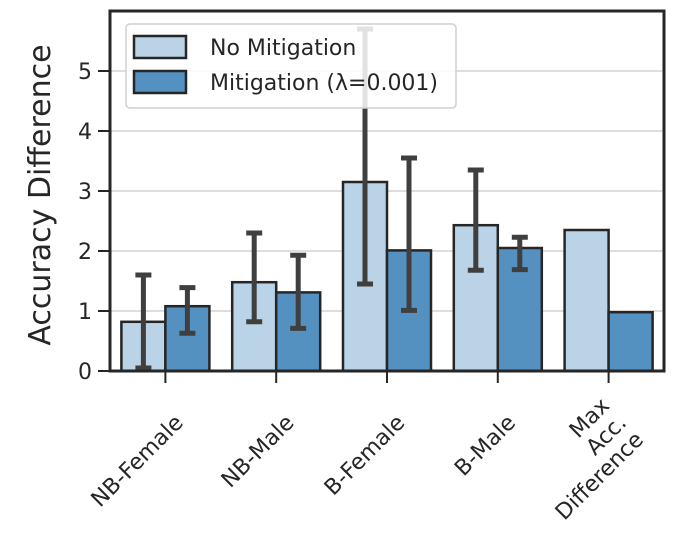 This screenshot has width=680, height=548. Describe the element at coordinates (85, 72) in the screenshot. I see `y-tick-label: 5` at that location.